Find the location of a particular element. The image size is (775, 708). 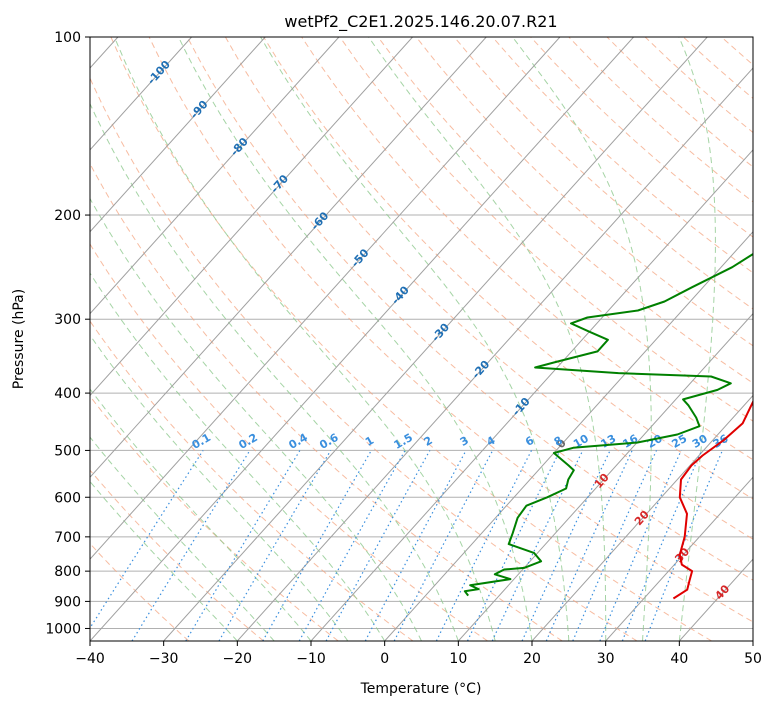

y-tick-label: 200 is located at coordinates (67, 216).